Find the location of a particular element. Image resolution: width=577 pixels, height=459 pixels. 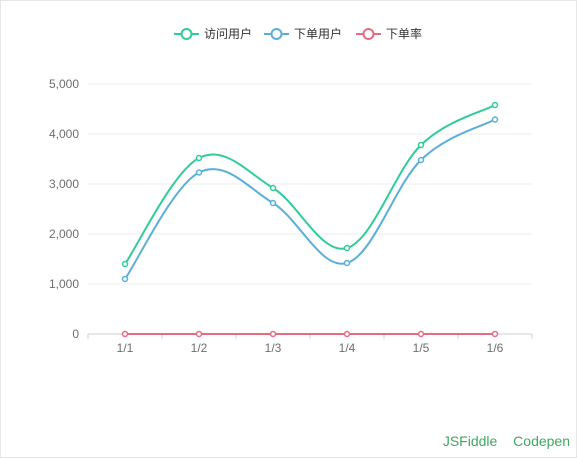

legend-label: 下单率 is located at coordinates (404, 33).